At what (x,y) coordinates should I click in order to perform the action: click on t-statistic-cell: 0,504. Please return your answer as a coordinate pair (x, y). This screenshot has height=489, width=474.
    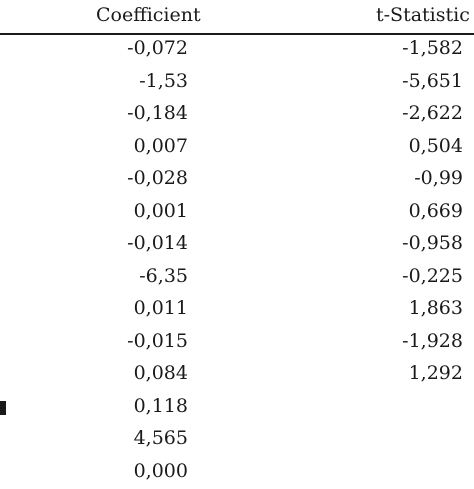
    Looking at the image, I should click on (436, 146).